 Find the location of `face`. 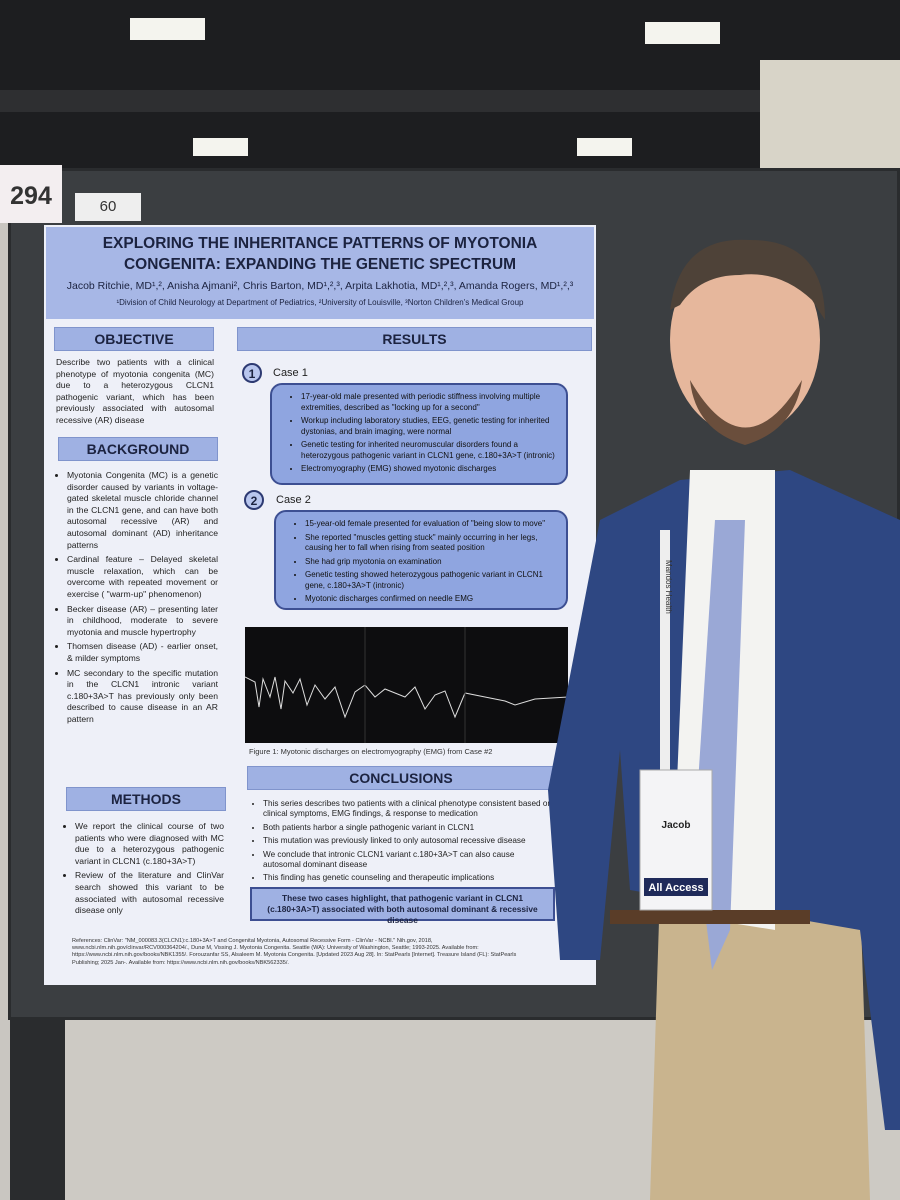

face is located at coordinates (745, 340).